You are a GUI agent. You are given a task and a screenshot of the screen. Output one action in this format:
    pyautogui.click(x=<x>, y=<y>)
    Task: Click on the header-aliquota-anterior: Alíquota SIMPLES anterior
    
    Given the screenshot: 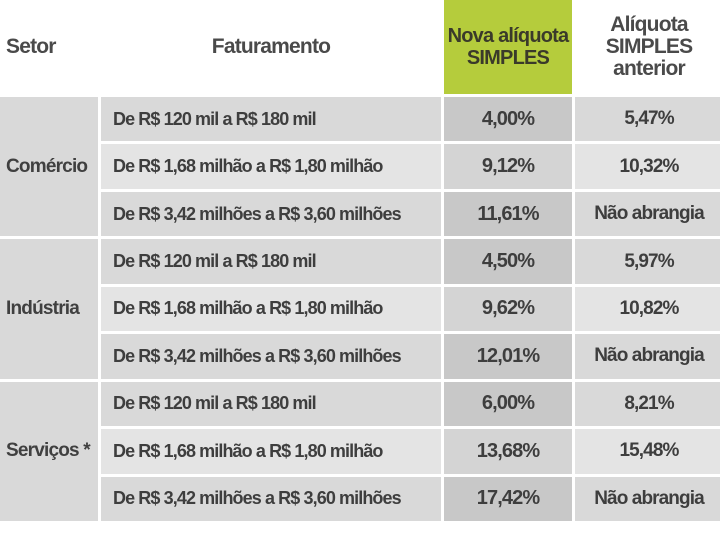 What is the action you would take?
    pyautogui.click(x=647, y=47)
    